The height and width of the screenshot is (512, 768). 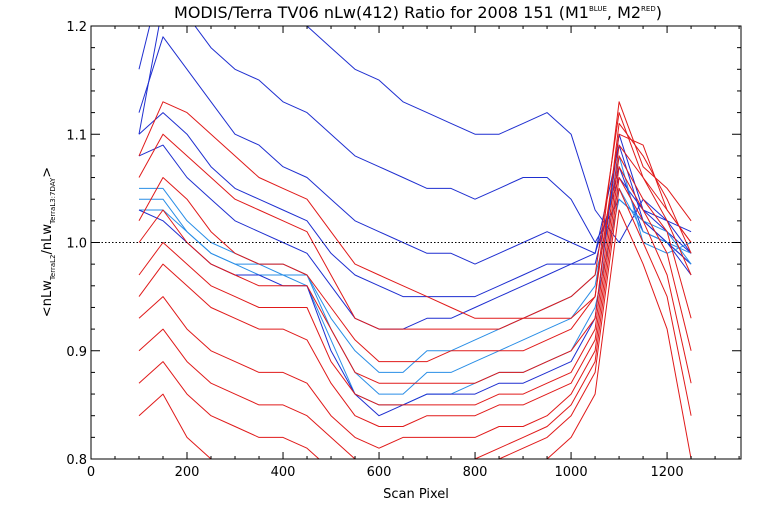 I want to click on x-tick-label: 1000, so click(x=571, y=472).